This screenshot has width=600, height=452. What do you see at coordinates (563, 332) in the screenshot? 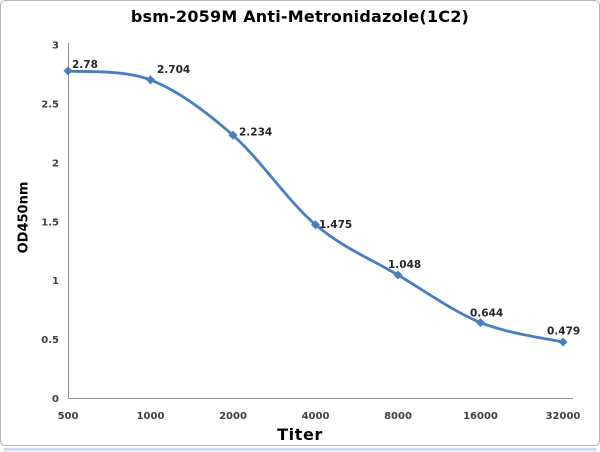
I see `data-point-label: 0.479` at bounding box center [563, 332].